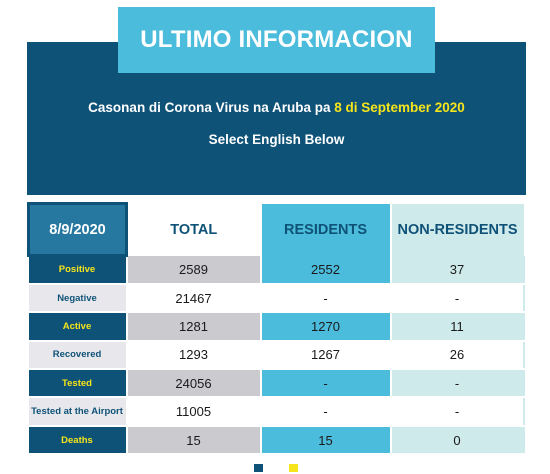 This screenshot has width=550, height=474. What do you see at coordinates (209, 107) in the screenshot?
I see `subtitle-text: Casonan di Corona Virus na Aruba pa` at bounding box center [209, 107].